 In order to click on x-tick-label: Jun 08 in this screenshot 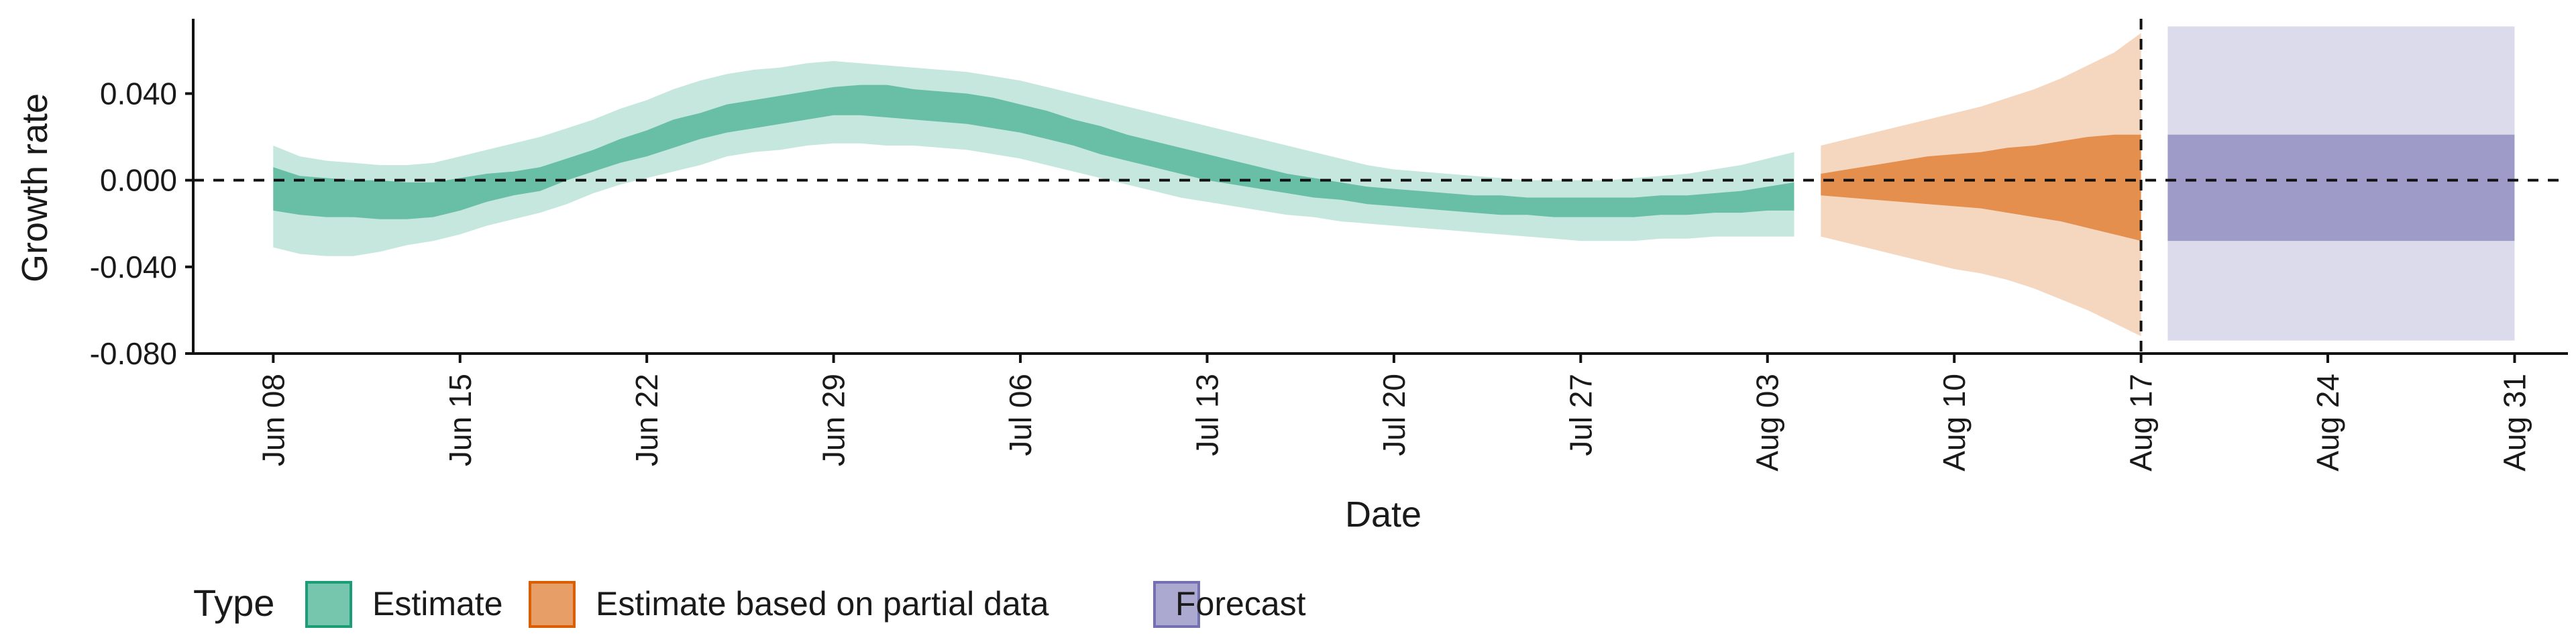, I will do `click(273, 420)`.